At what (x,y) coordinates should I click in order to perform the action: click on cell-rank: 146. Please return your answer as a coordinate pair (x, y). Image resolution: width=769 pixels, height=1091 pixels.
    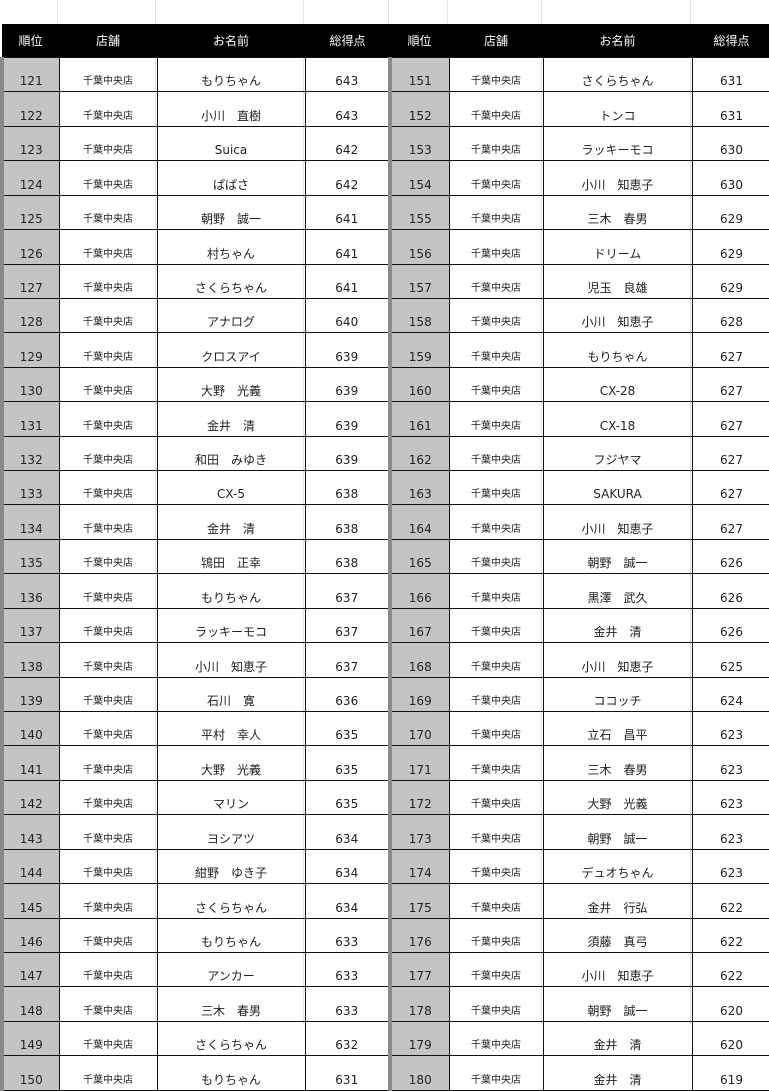
    Looking at the image, I should click on (30, 935).